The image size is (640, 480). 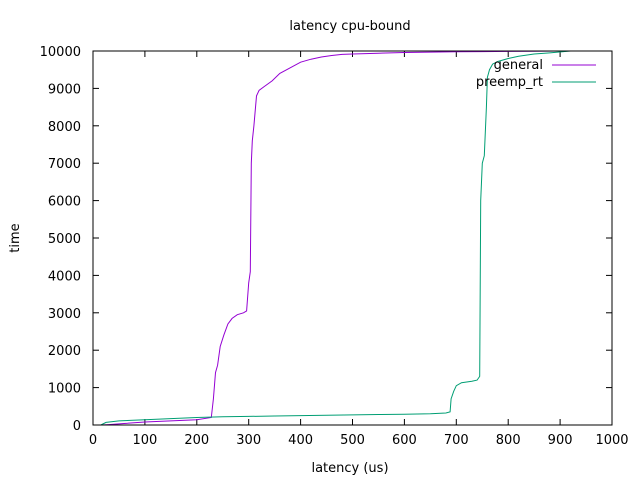 I want to click on x-tick-label: 100, so click(x=144, y=440).